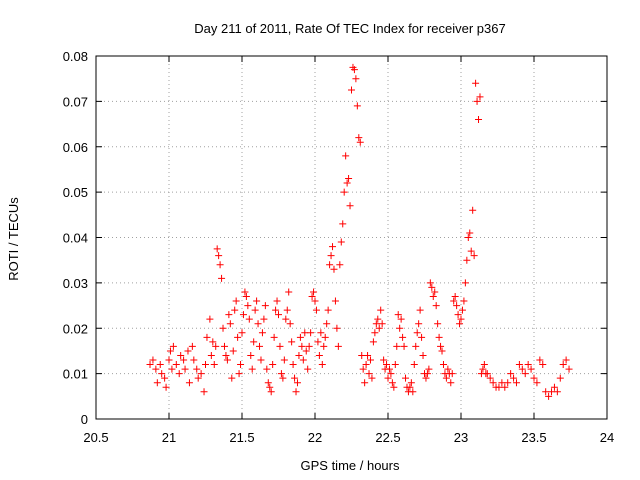  What do you see at coordinates (533, 437) in the screenshot?
I see `x-tick-label: 23.5` at bounding box center [533, 437].